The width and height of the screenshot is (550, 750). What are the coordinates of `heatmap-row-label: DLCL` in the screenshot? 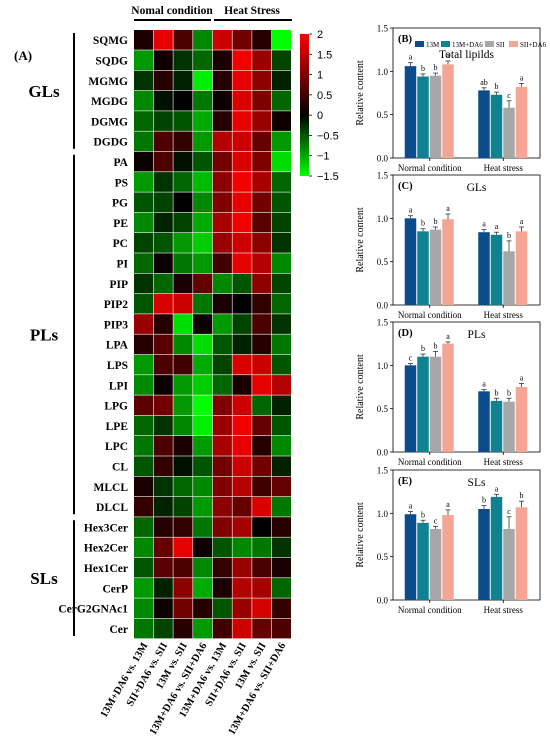 It's located at (112, 508).